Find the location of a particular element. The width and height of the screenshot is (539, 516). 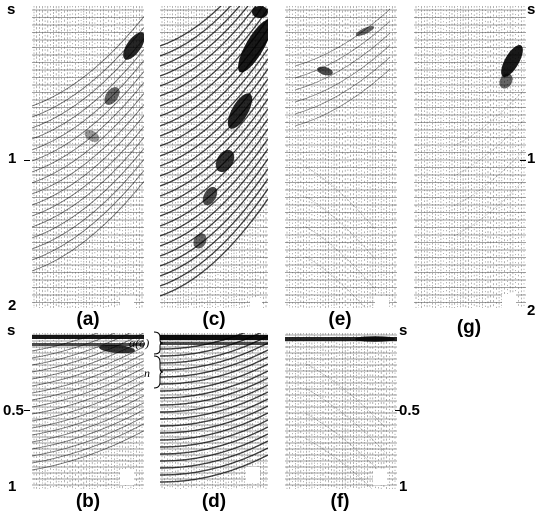

bottom-left-tick-05: 0.5 is located at coordinates (13, 410).